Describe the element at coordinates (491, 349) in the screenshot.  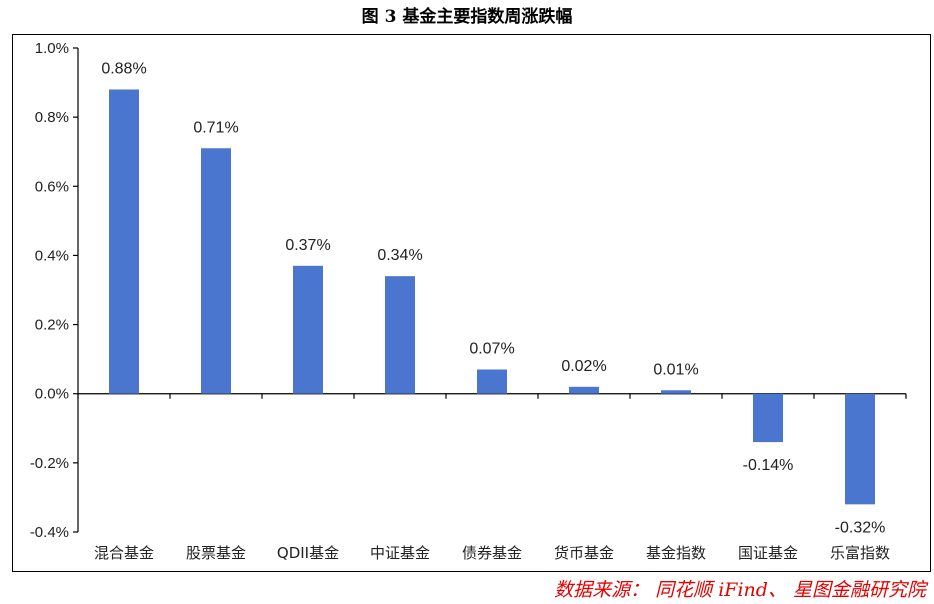
I see `data-label: 0.07%` at that location.